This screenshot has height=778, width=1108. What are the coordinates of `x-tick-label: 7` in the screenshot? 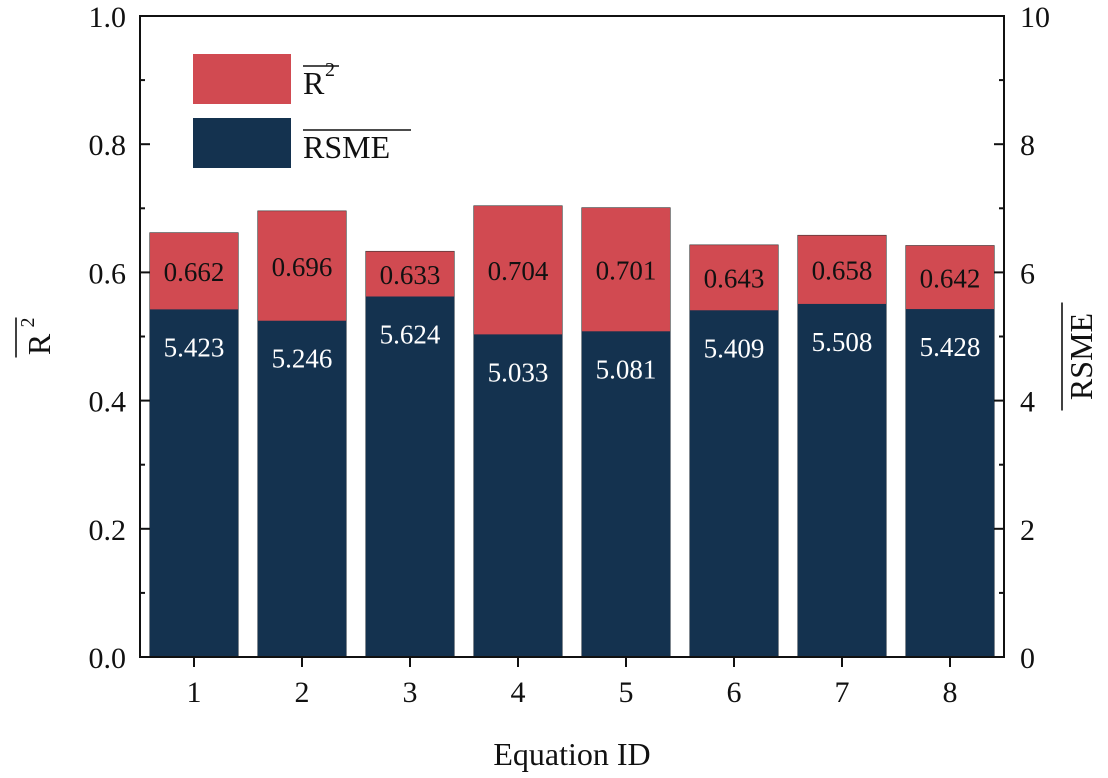 It's located at (842, 692).